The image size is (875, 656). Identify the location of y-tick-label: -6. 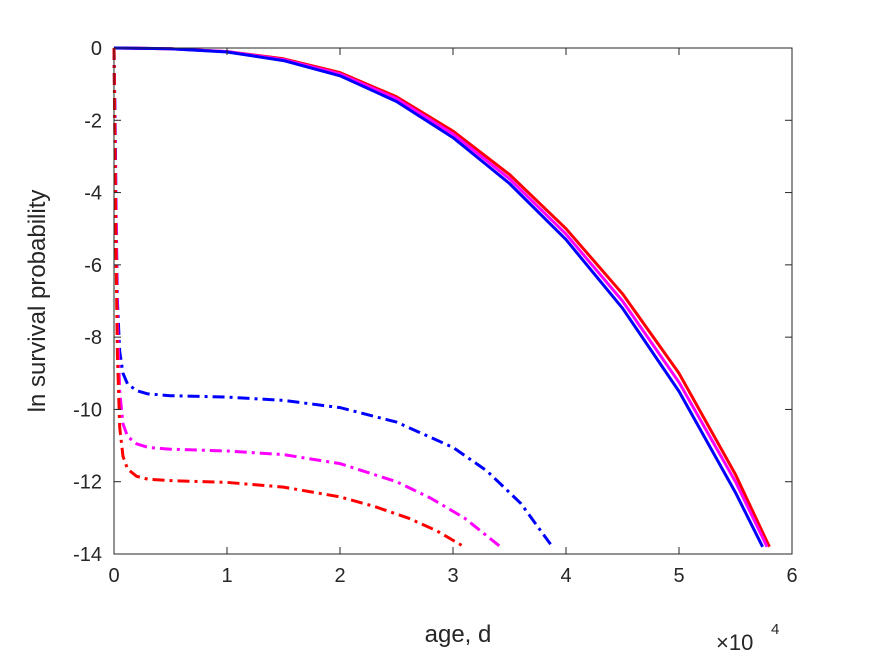
(93, 266).